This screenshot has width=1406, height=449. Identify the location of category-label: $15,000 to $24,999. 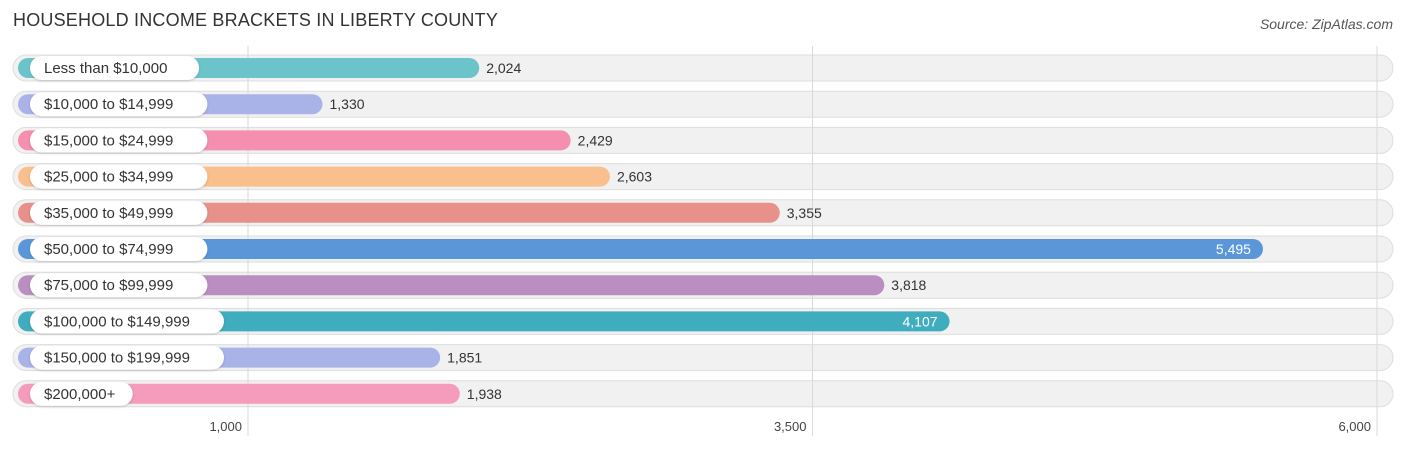
(108, 140).